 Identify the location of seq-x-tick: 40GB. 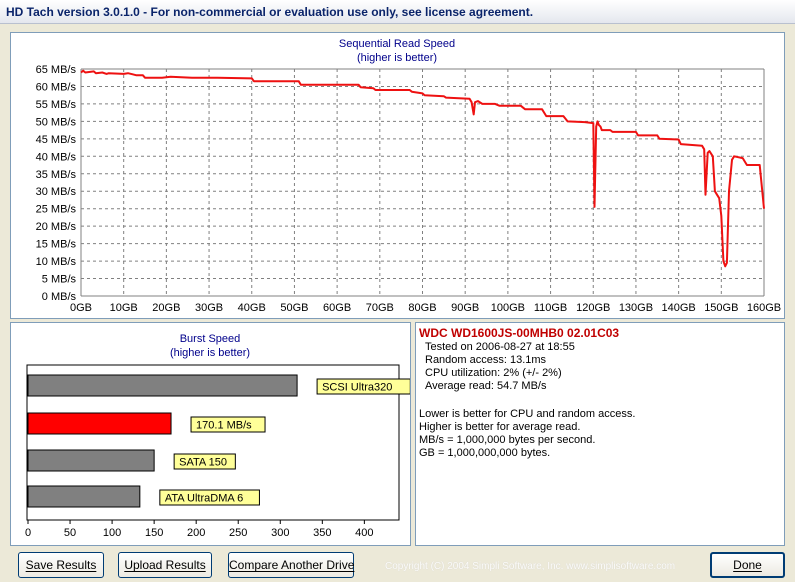
(252, 308).